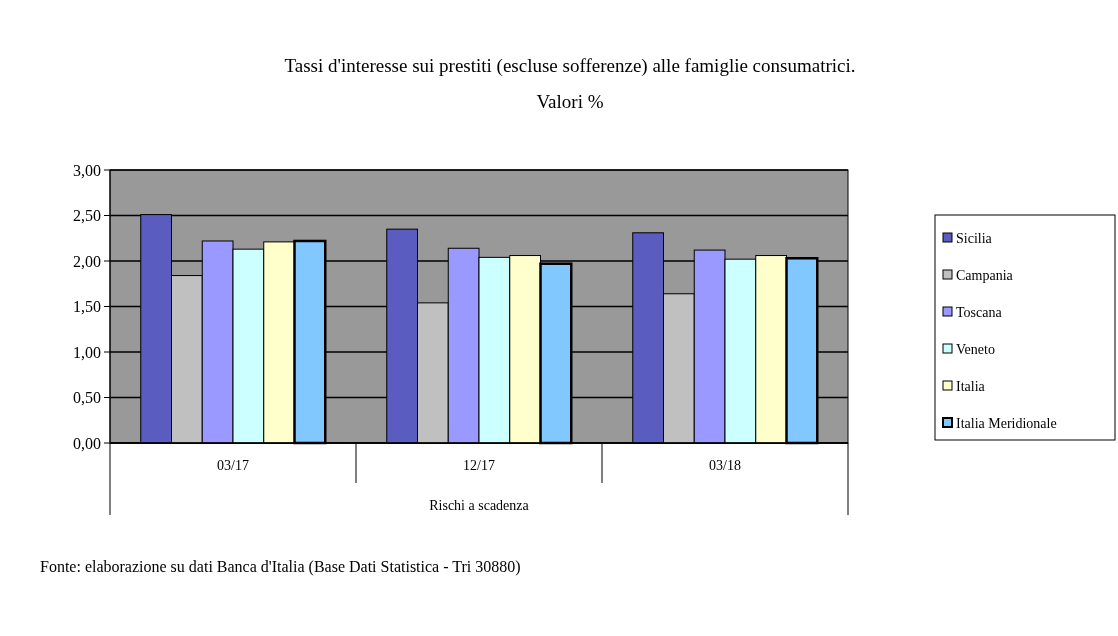 The width and height of the screenshot is (1118, 636). I want to click on chart-subtitle: Valori %, so click(570, 101).